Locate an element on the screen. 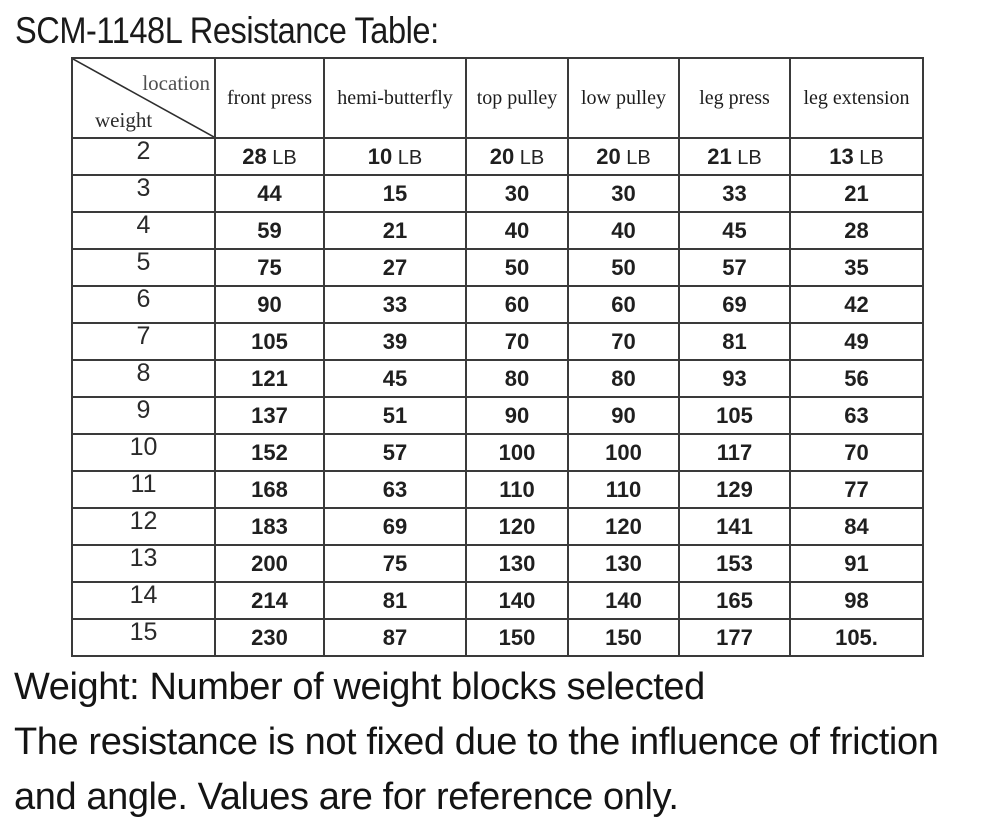 This screenshot has width=1000, height=829. table-row: 12 183 69 120 120 141 84 is located at coordinates (497, 526).